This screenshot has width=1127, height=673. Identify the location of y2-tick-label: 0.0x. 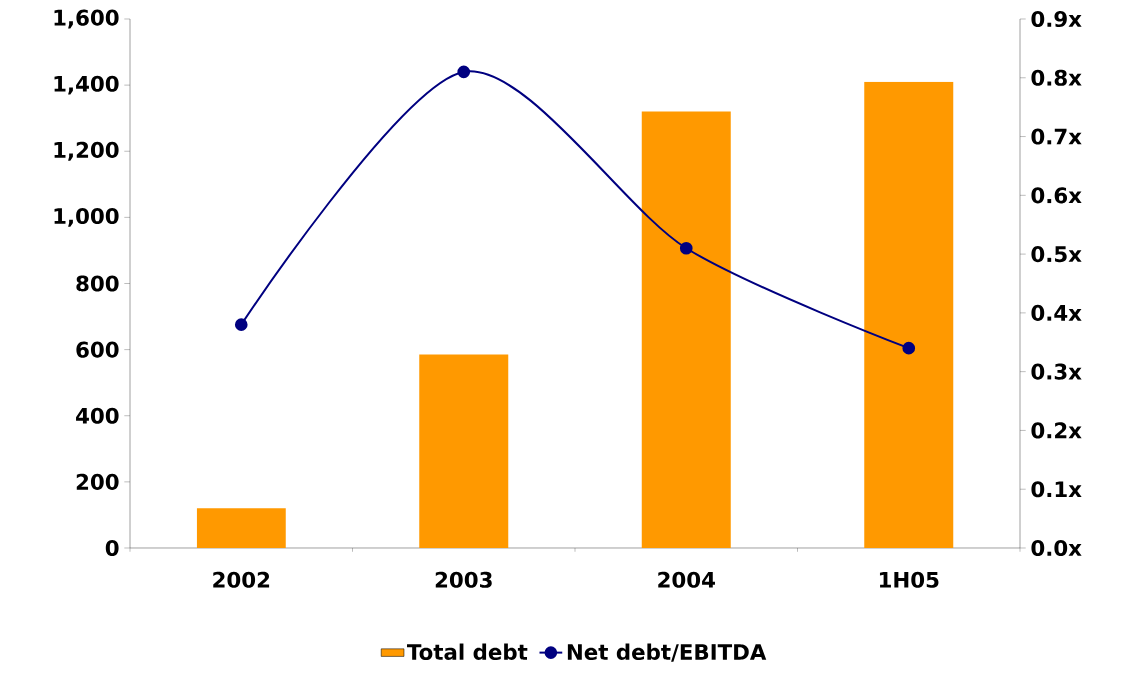
(1056, 548).